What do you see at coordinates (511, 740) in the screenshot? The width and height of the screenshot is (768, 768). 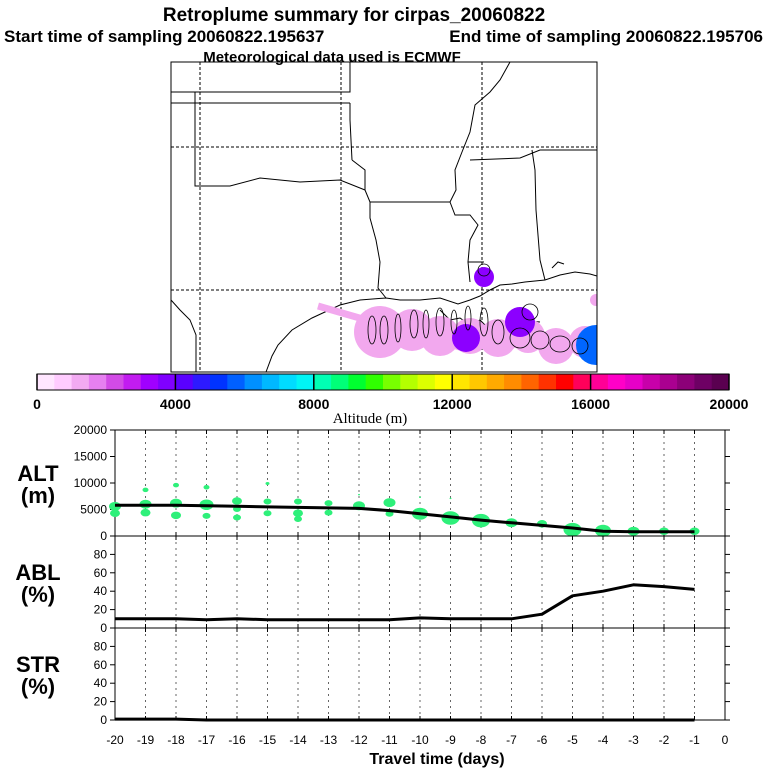 I see `x-tick-label: -7` at bounding box center [511, 740].